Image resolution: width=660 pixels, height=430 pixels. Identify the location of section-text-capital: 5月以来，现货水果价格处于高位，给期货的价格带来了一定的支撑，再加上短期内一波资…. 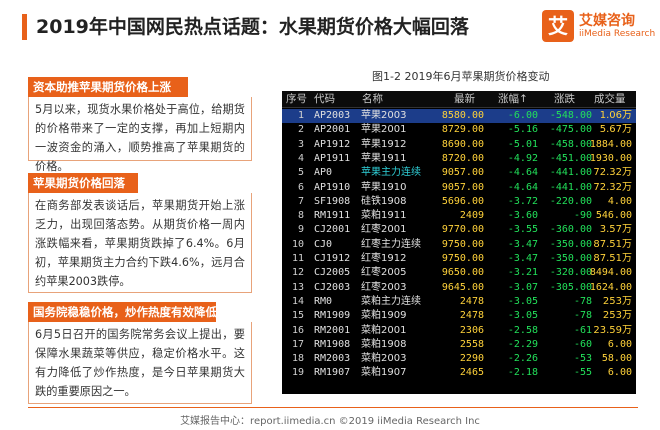
(140, 135).